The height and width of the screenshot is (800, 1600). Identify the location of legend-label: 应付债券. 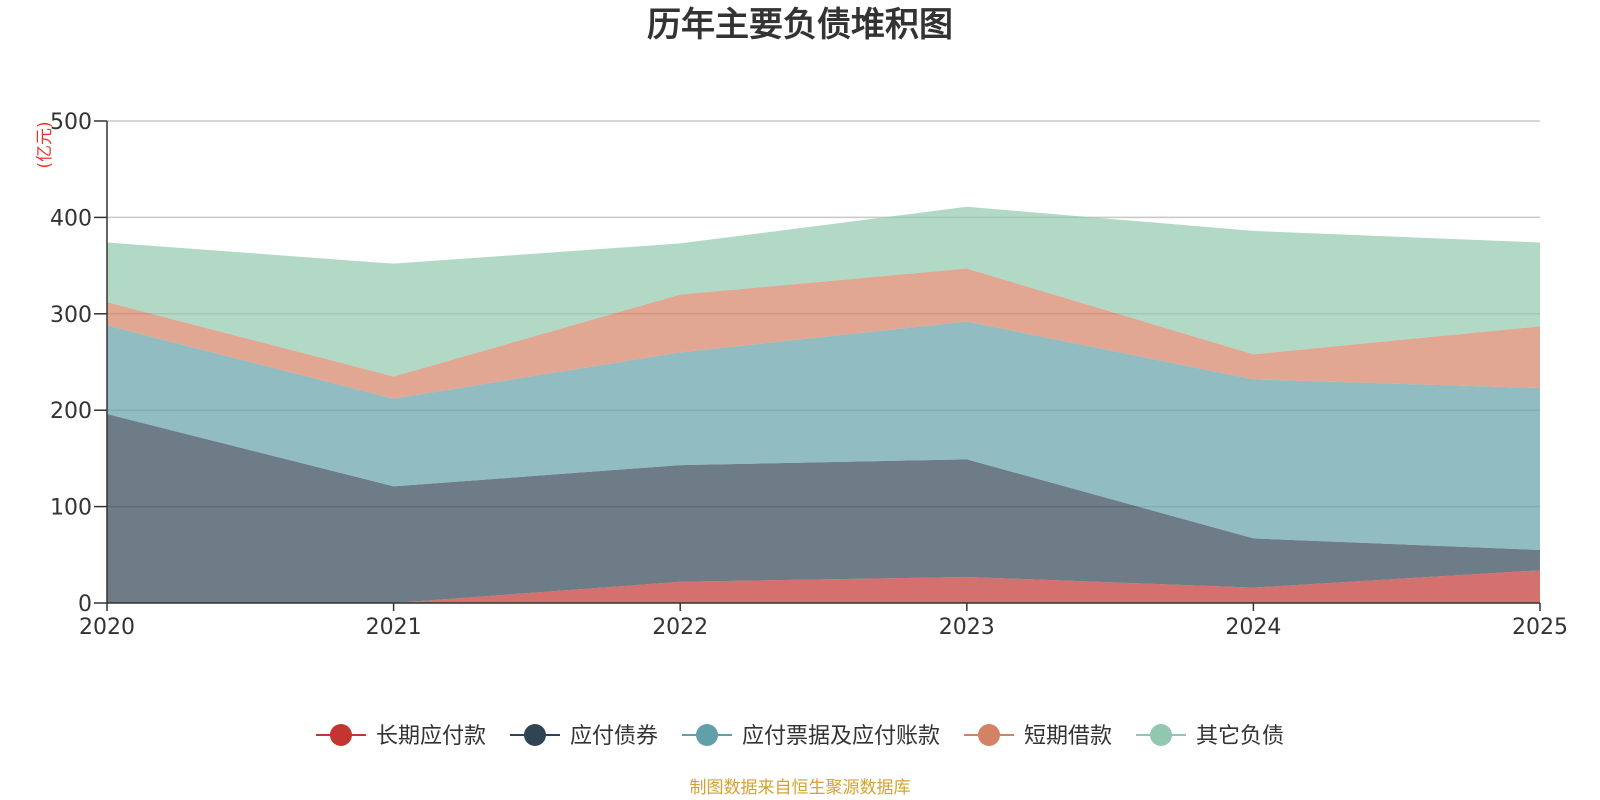
(614, 736).